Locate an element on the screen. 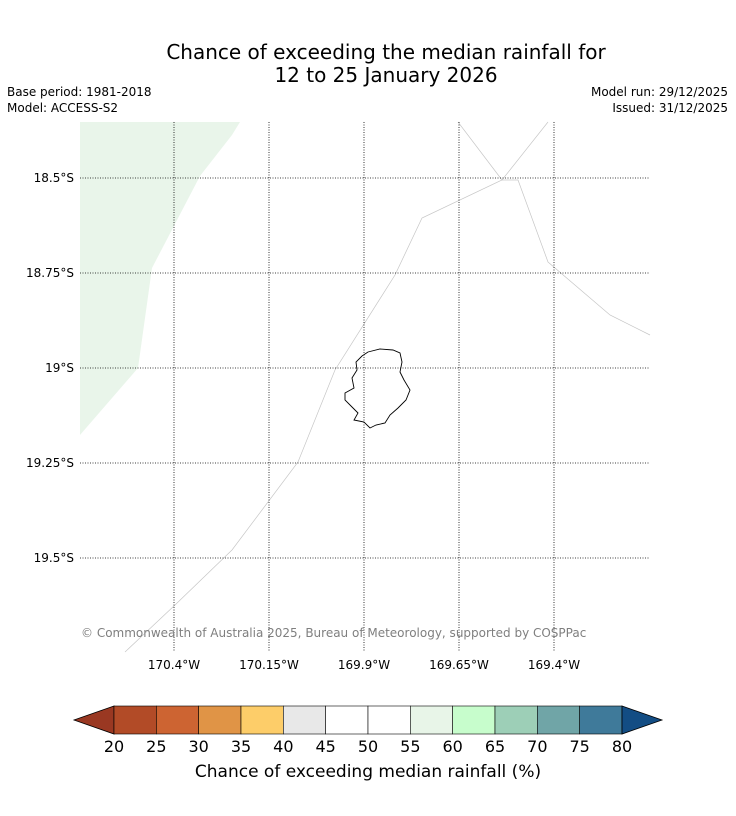 The height and width of the screenshot is (816, 736). colorbar-over-arrow is located at coordinates (642, 720).